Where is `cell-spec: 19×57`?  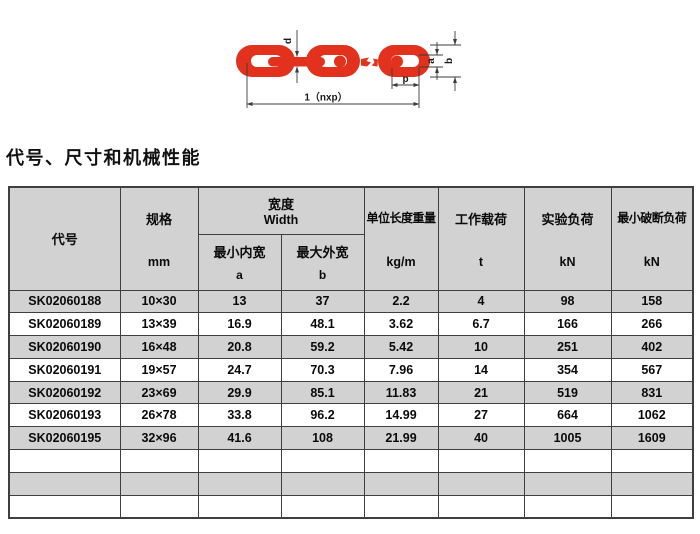
cell-spec: 19×57 is located at coordinates (159, 369).